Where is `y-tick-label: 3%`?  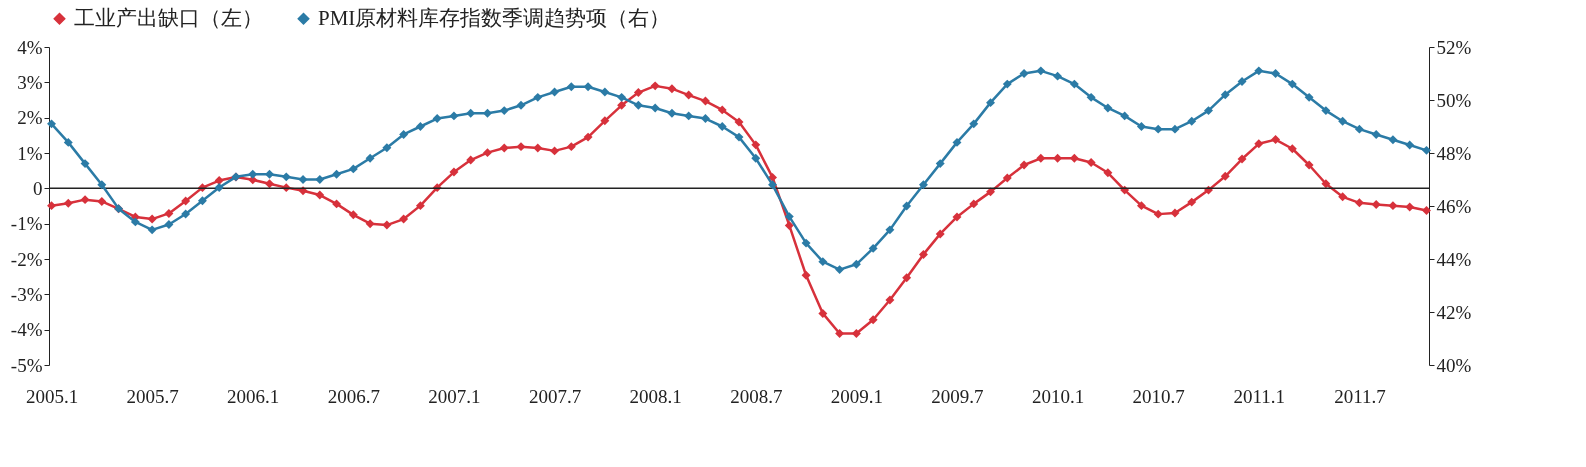 y-tick-label: 3% is located at coordinates (30, 82).